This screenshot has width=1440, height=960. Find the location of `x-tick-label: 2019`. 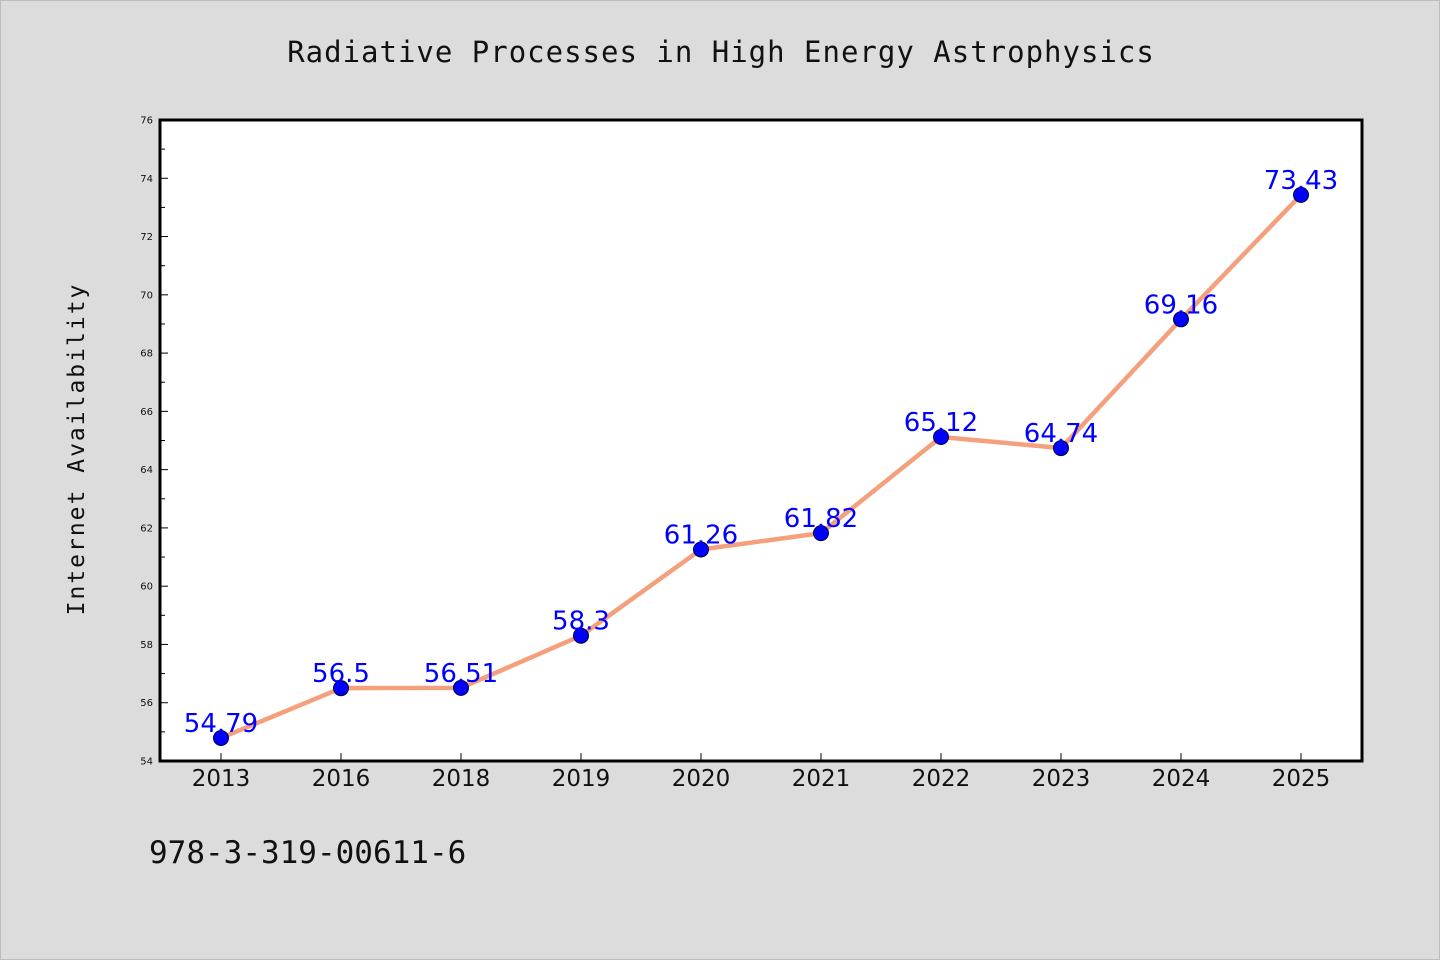

x-tick-label: 2019 is located at coordinates (581, 779).